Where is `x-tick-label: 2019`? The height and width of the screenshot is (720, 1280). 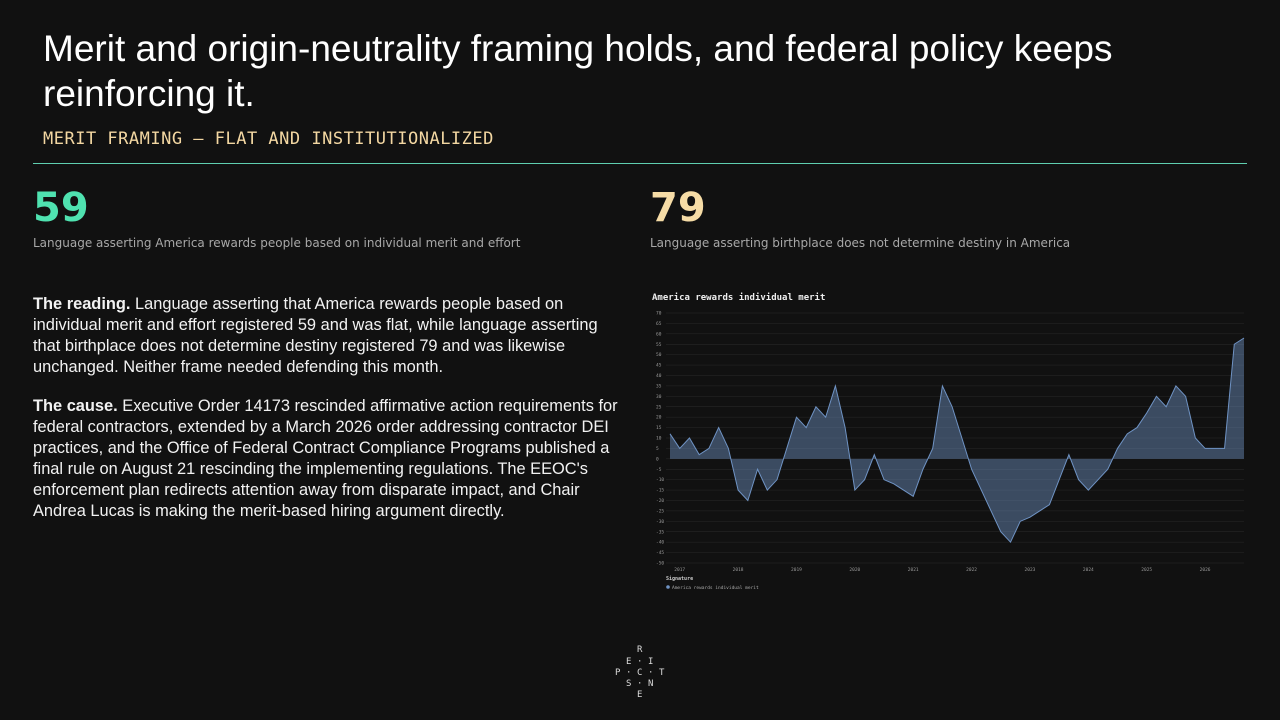 x-tick-label: 2019 is located at coordinates (796, 570).